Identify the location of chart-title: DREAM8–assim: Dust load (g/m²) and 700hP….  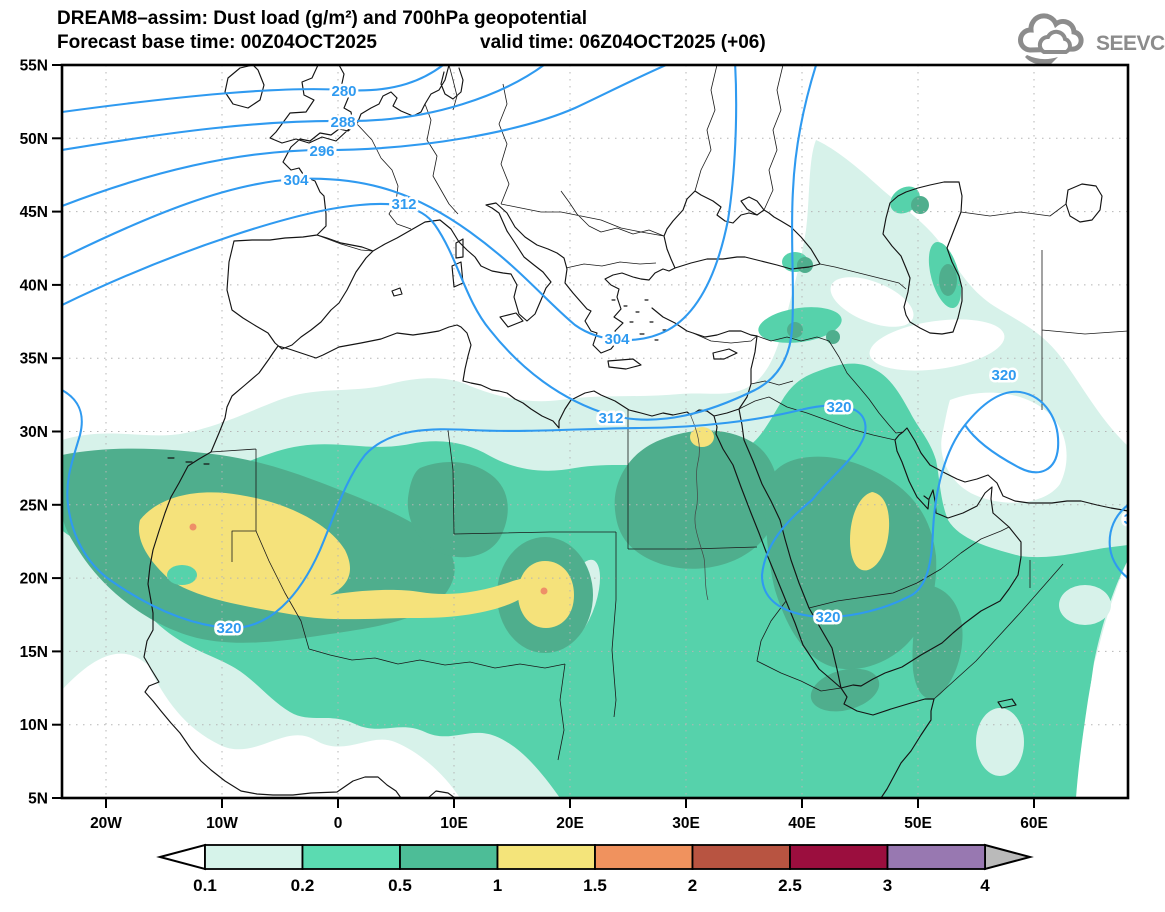
(322, 18).